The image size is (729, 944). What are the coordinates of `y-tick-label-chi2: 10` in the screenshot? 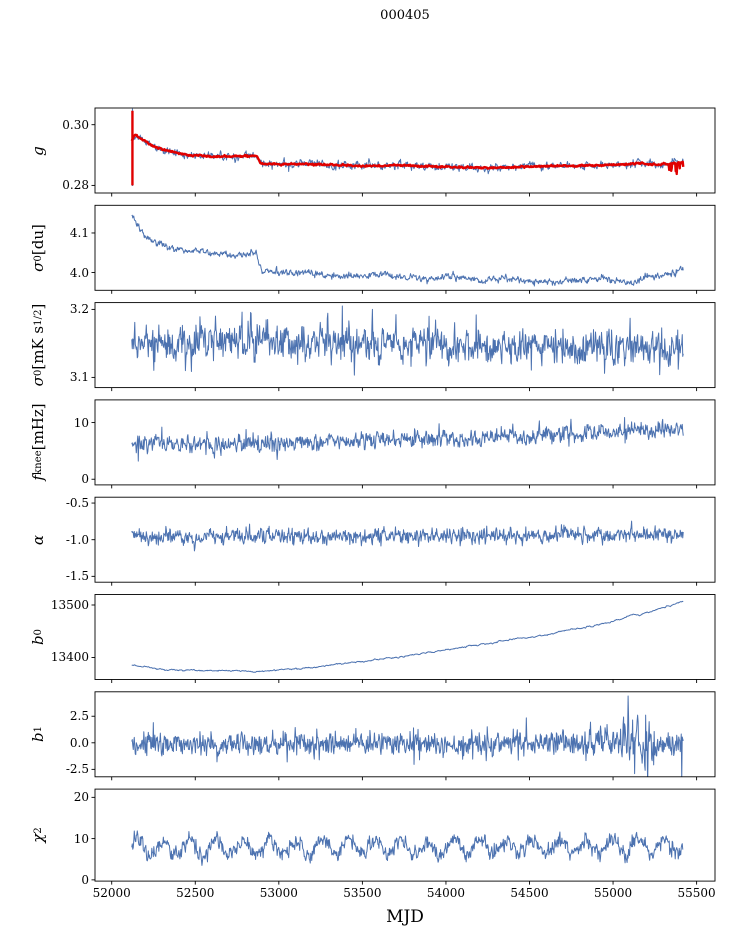 It's located at (81, 838).